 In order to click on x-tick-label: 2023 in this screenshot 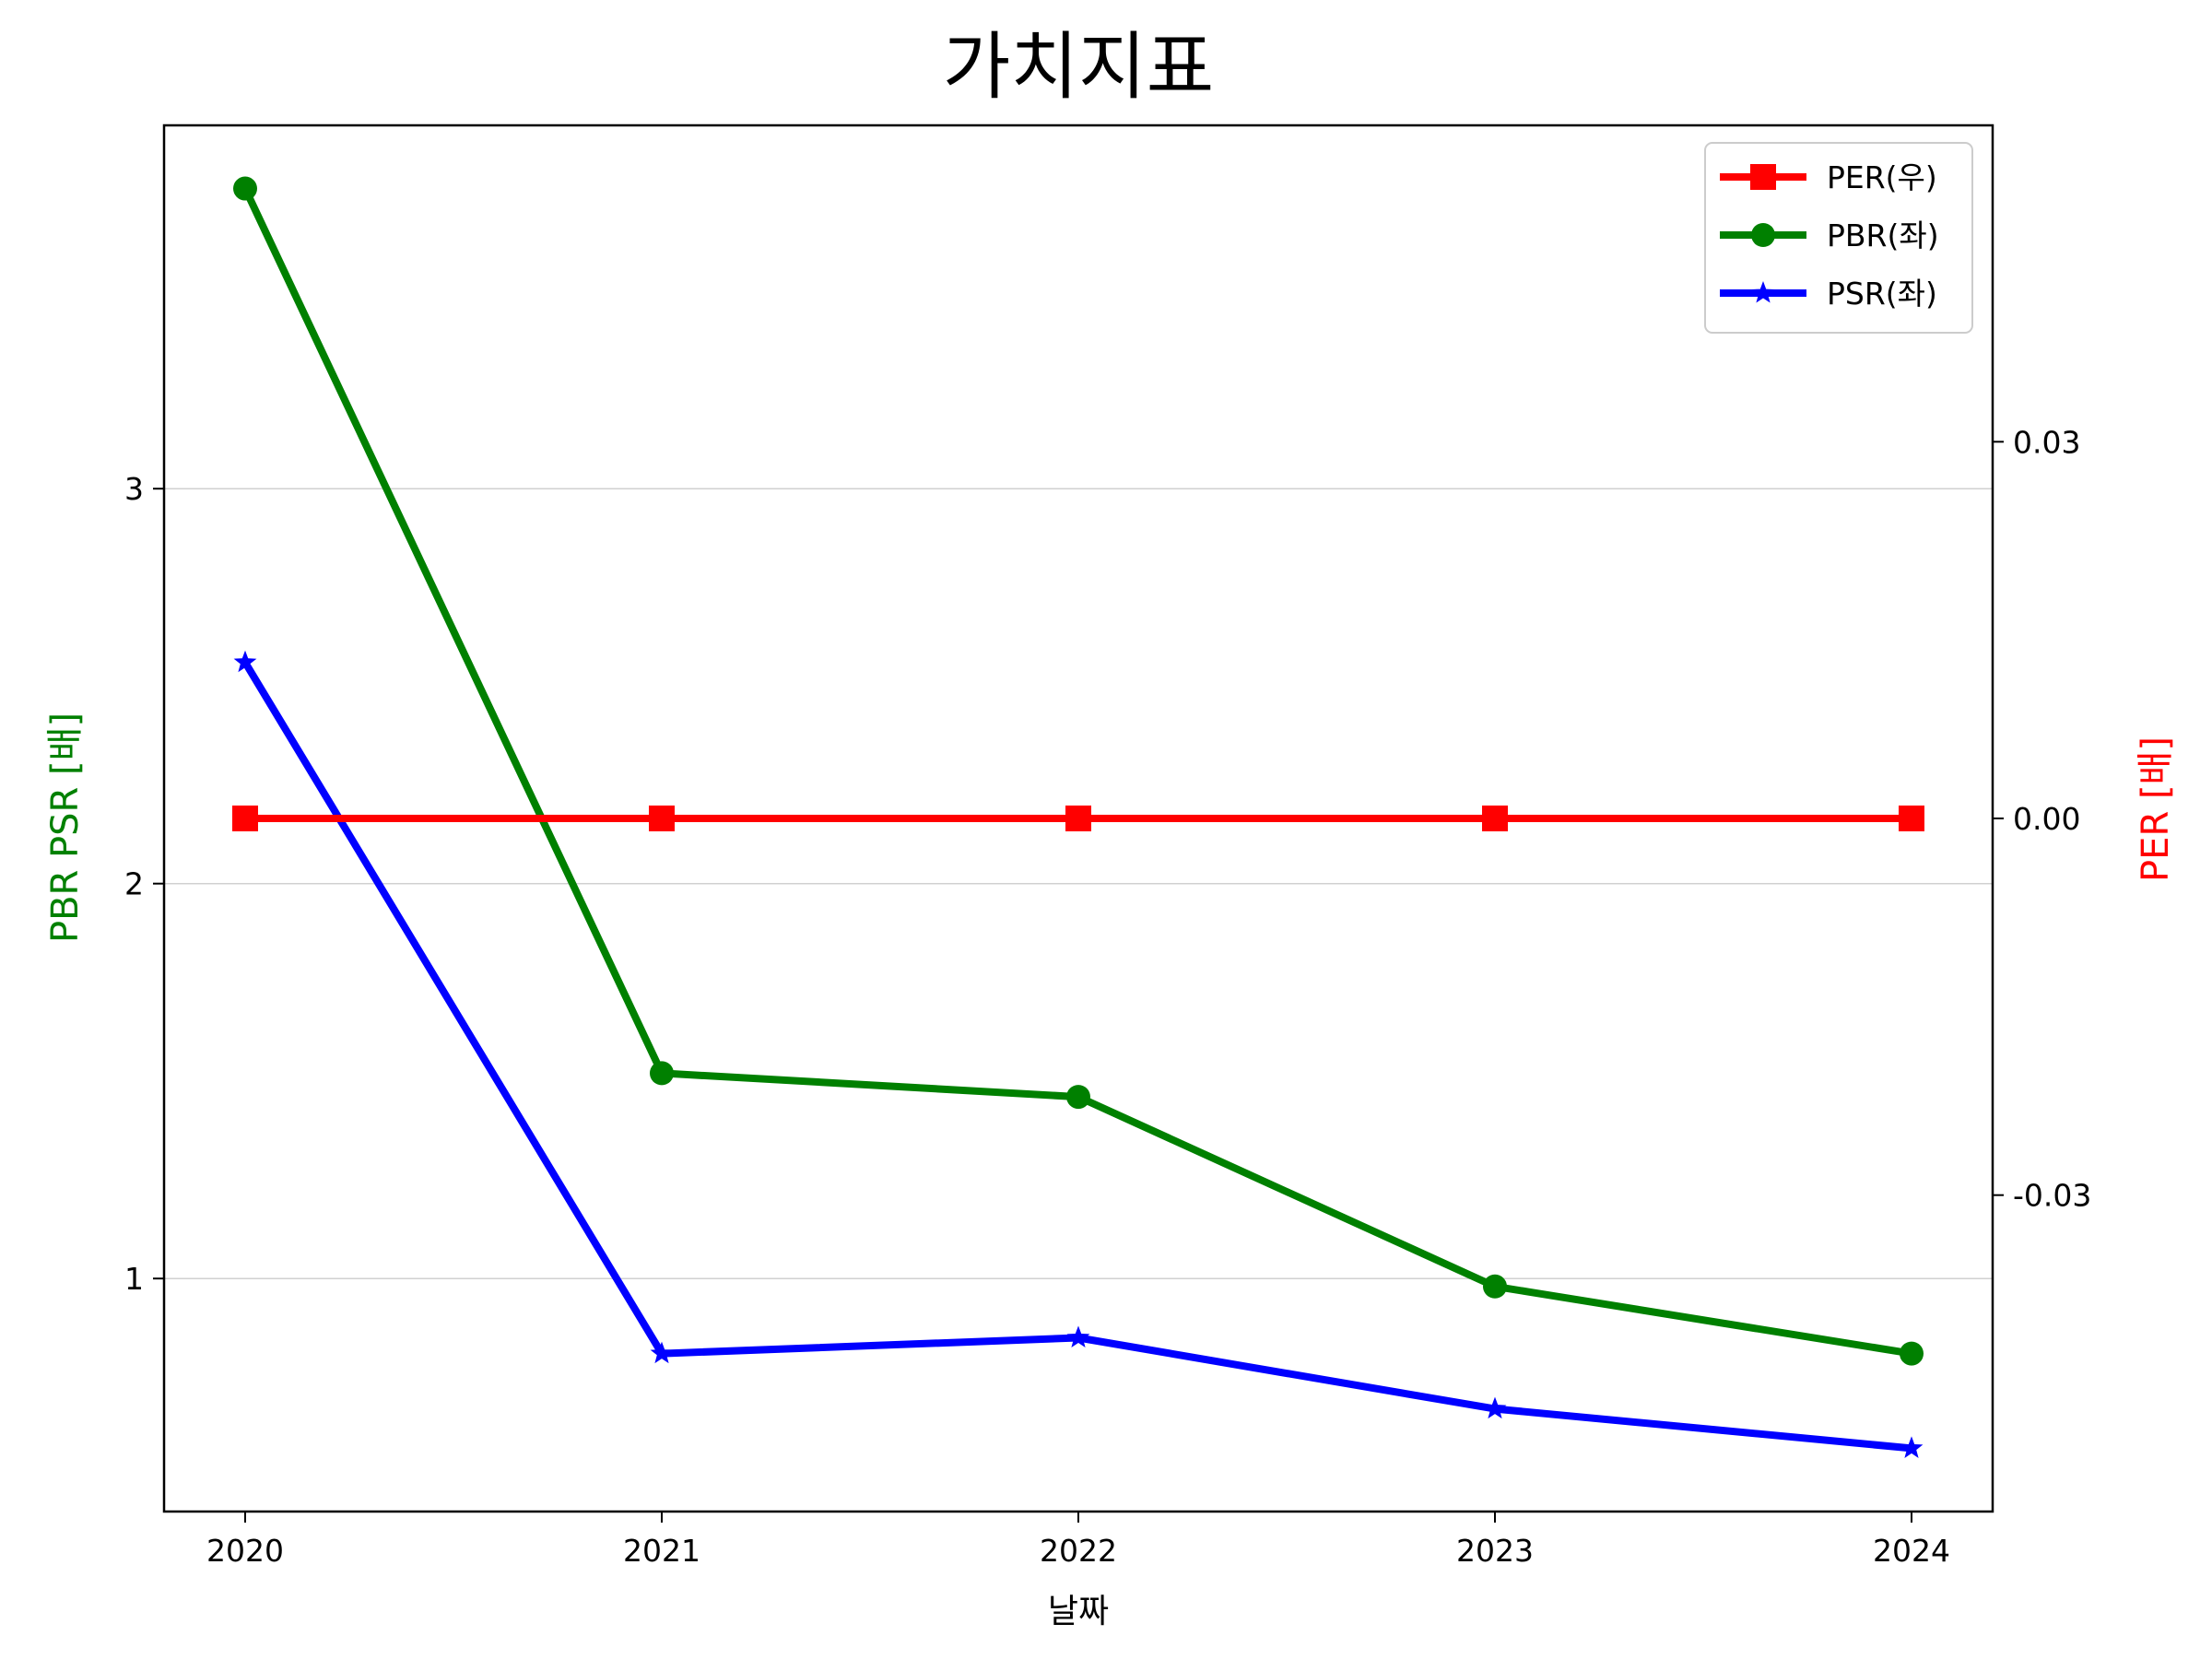, I will do `click(1495, 1551)`.